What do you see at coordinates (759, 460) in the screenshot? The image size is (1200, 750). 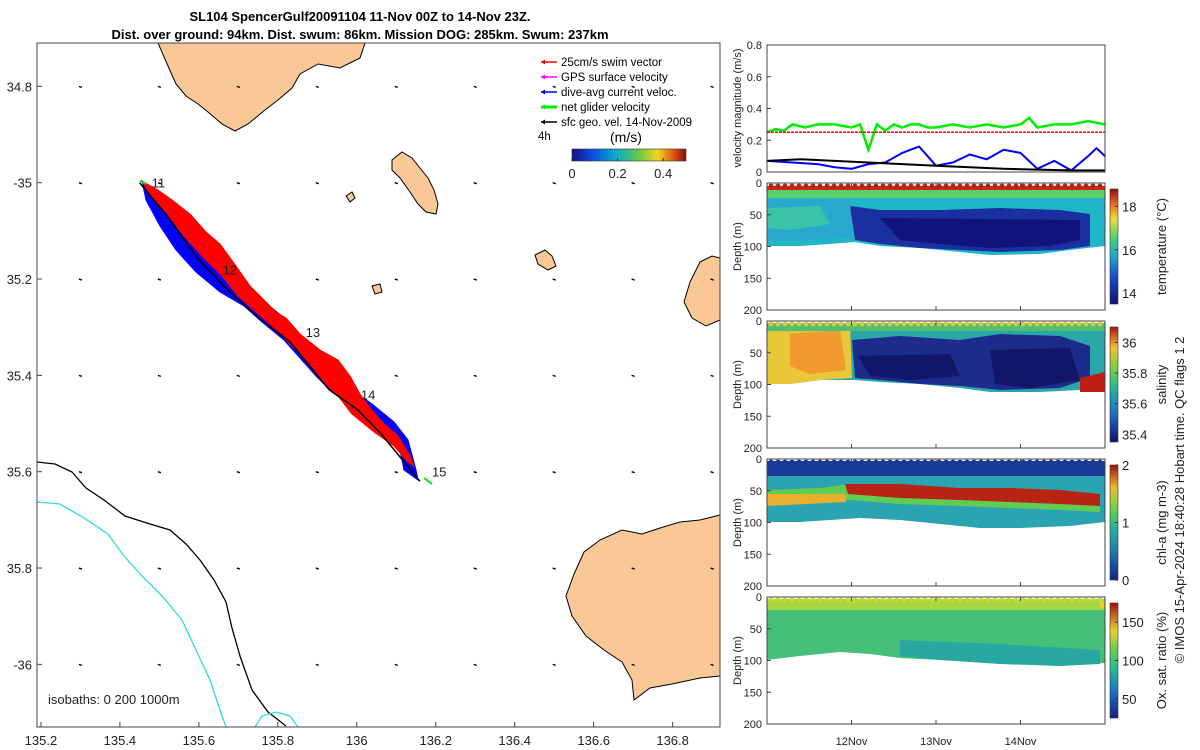 I see `depth-tick-label: 0` at bounding box center [759, 460].